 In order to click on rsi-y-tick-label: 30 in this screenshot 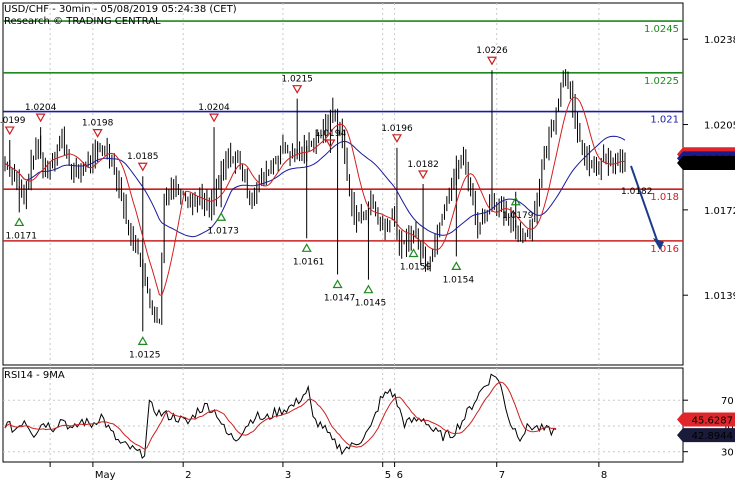, I will do `click(727, 453)`.